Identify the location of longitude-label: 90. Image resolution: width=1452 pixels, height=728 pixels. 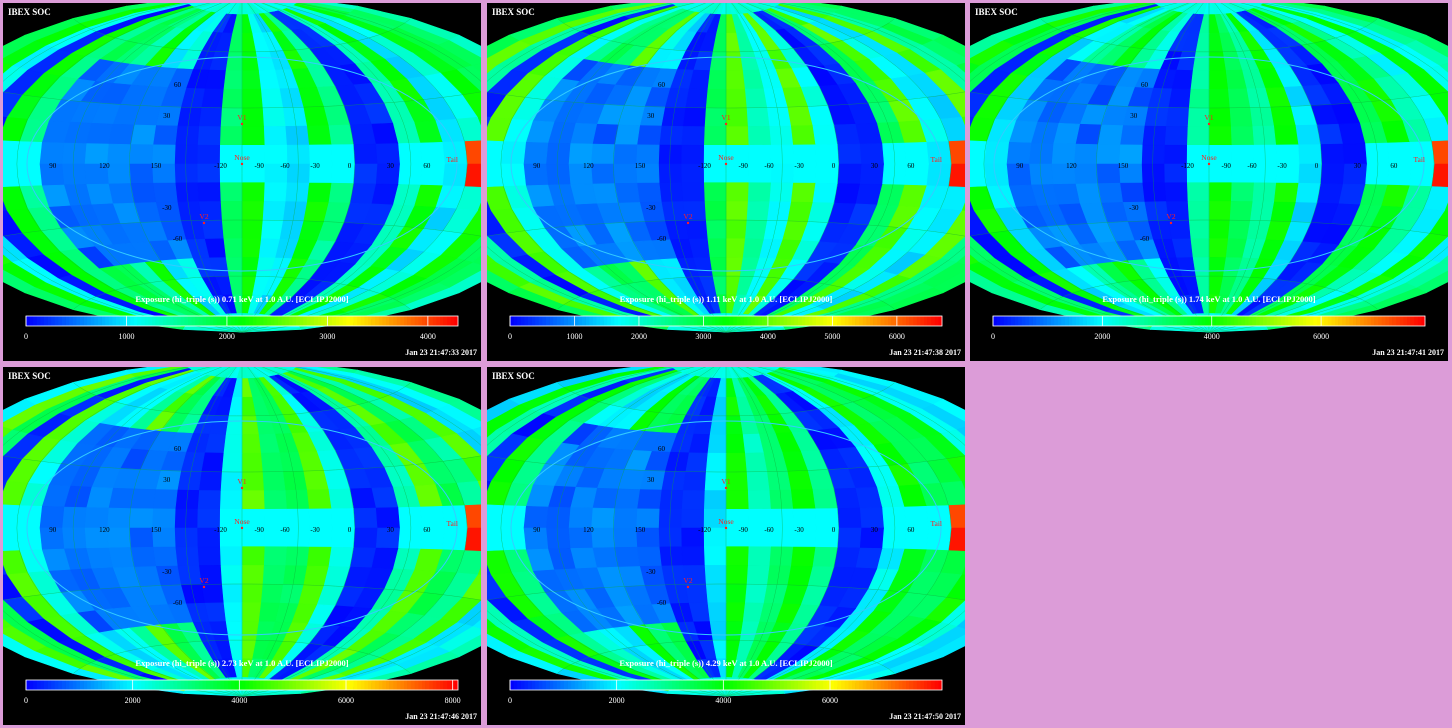
(53, 530).